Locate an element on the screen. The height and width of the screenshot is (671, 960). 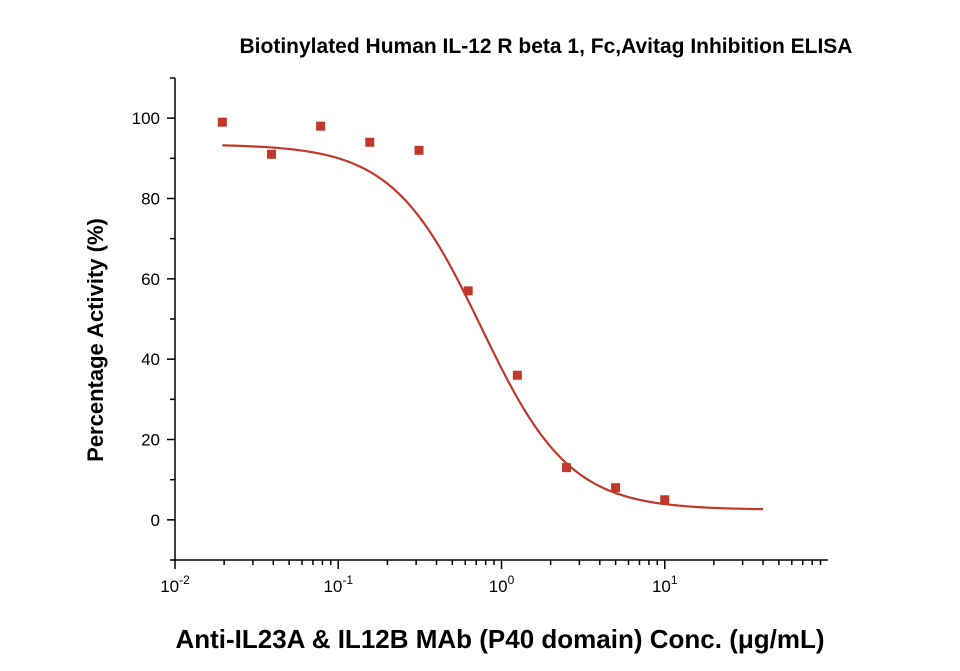
x-tick-label: 10⁻¹ is located at coordinates (338, 584).